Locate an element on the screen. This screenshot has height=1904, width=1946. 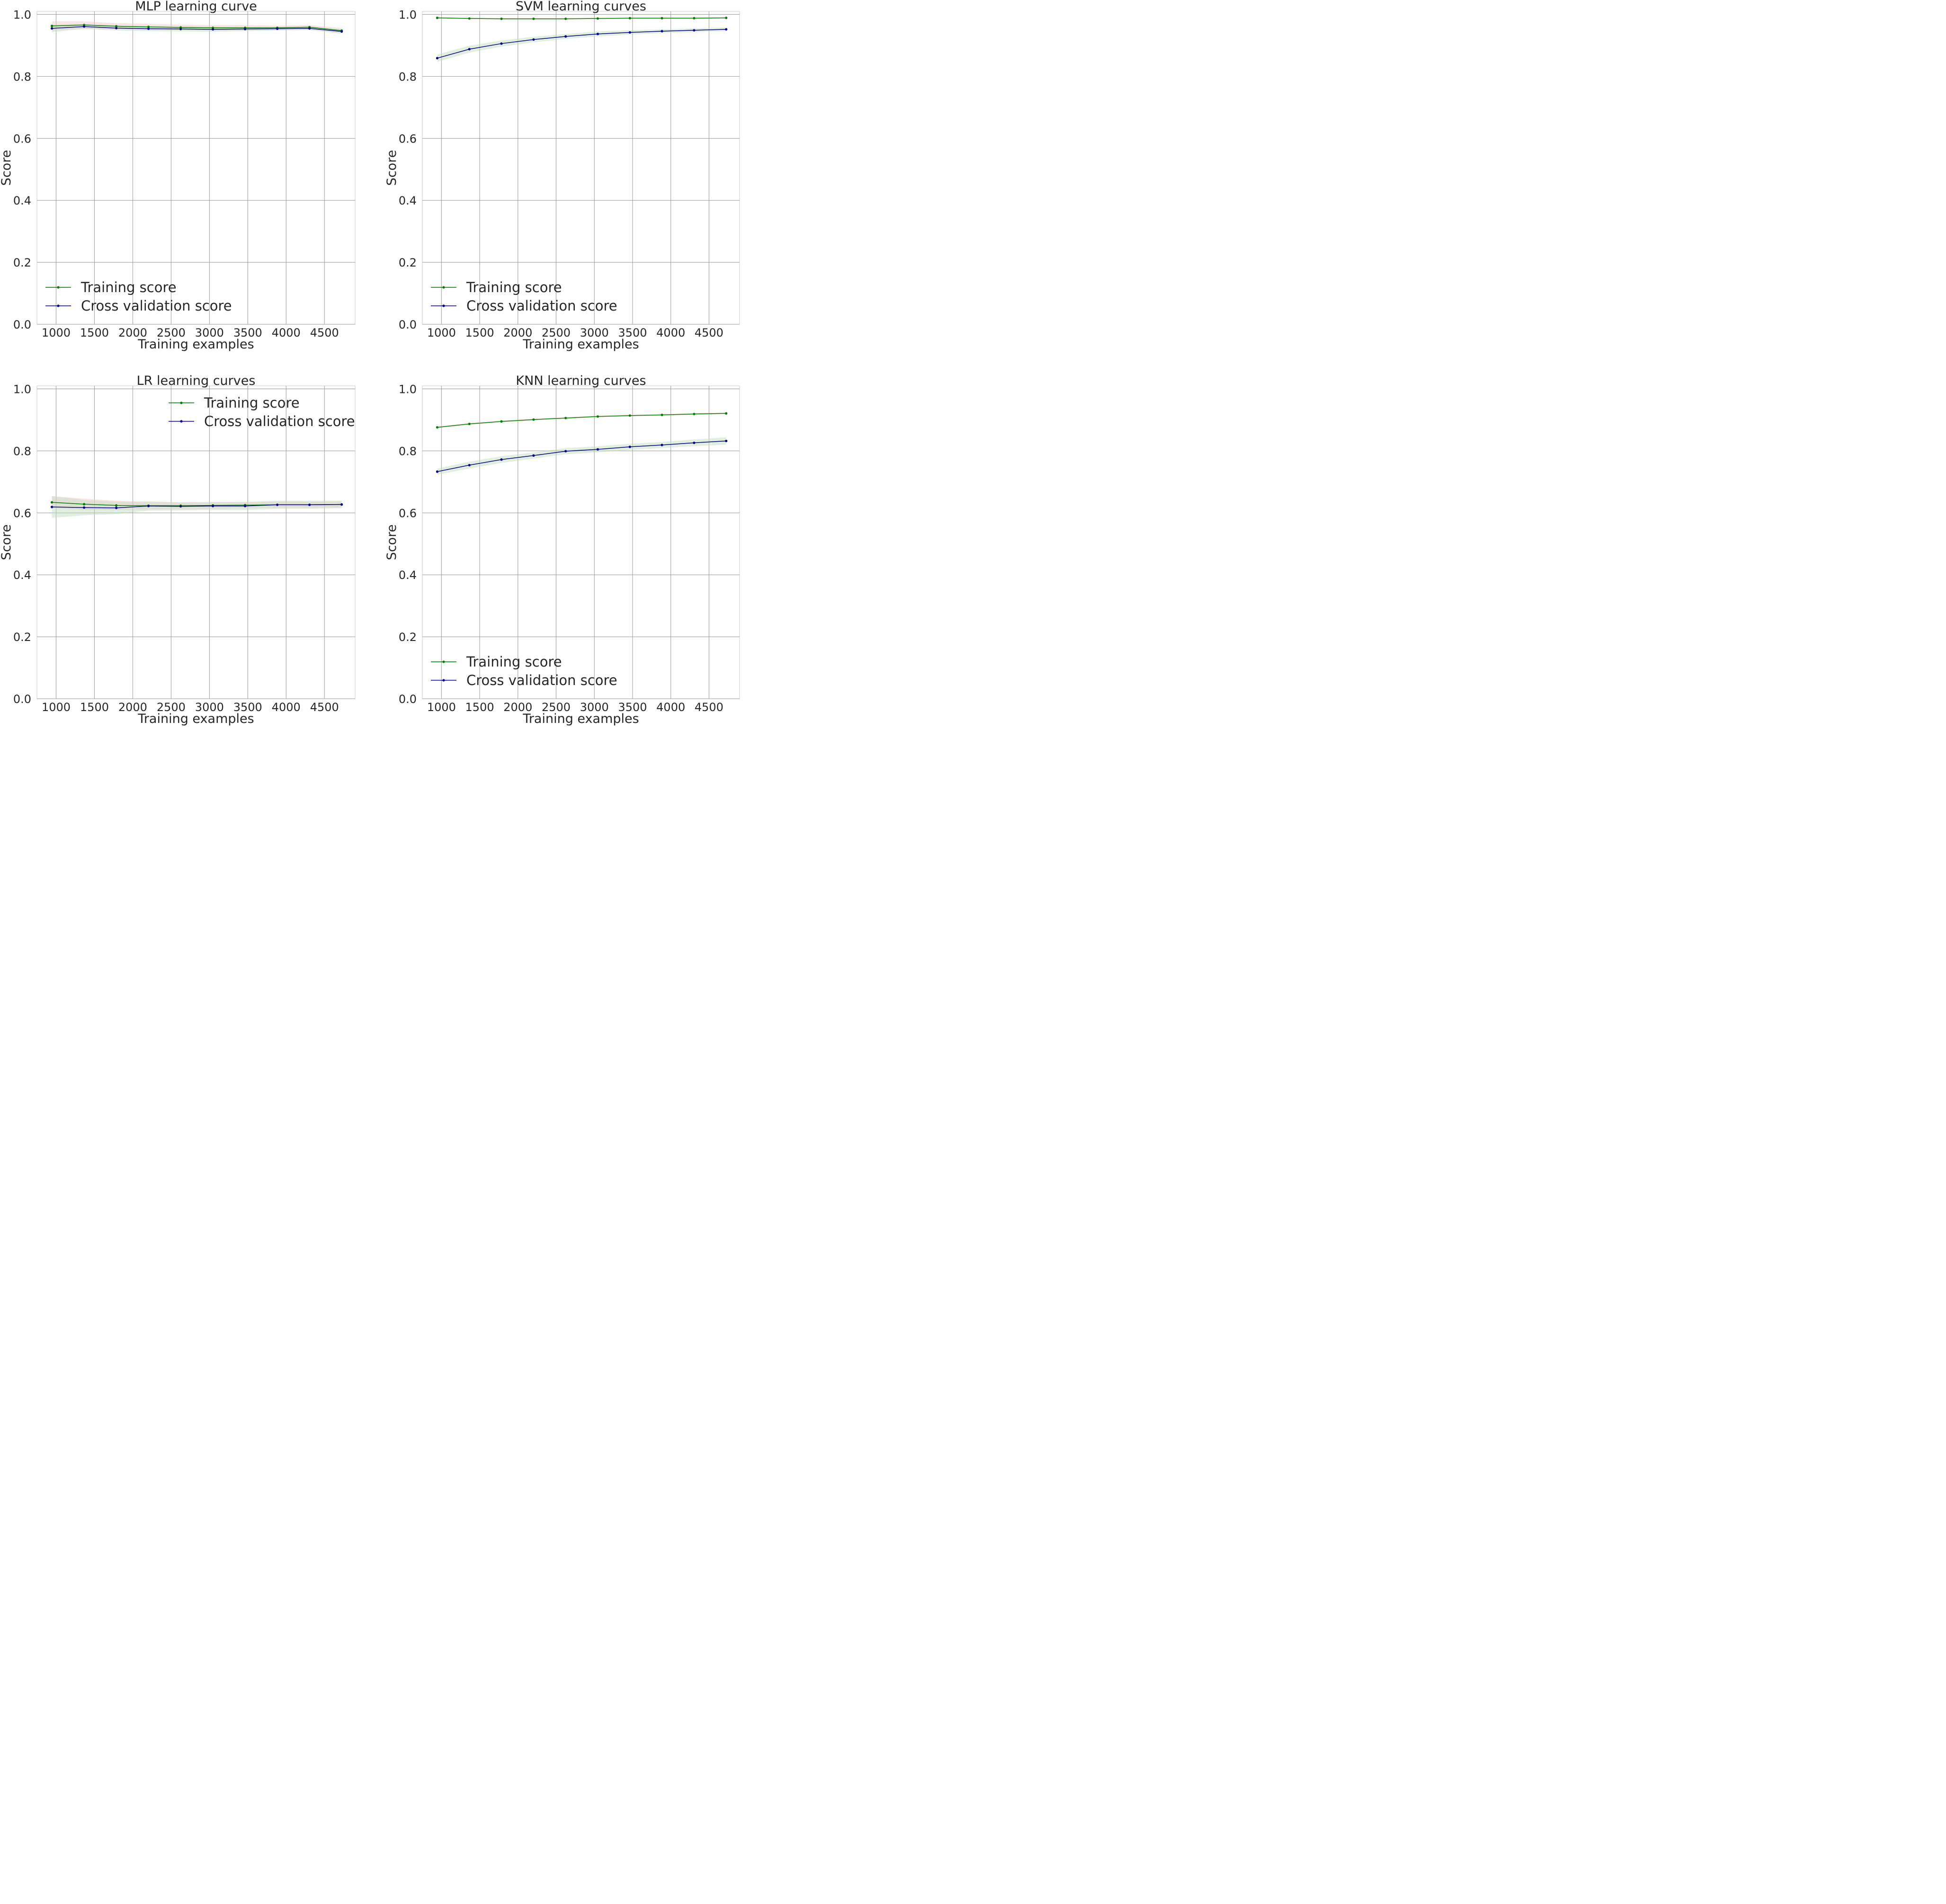
chart-title: SVM learning curves is located at coordinates (581, 7).